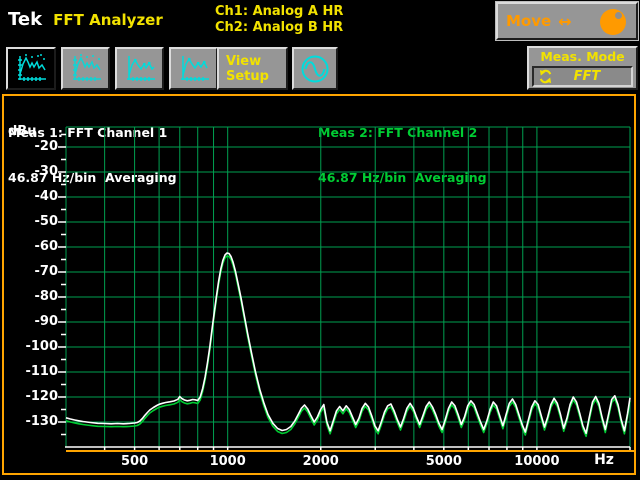  Describe the element at coordinates (135, 461) in the screenshot. I see `x-axis-tick-label: 500` at that location.